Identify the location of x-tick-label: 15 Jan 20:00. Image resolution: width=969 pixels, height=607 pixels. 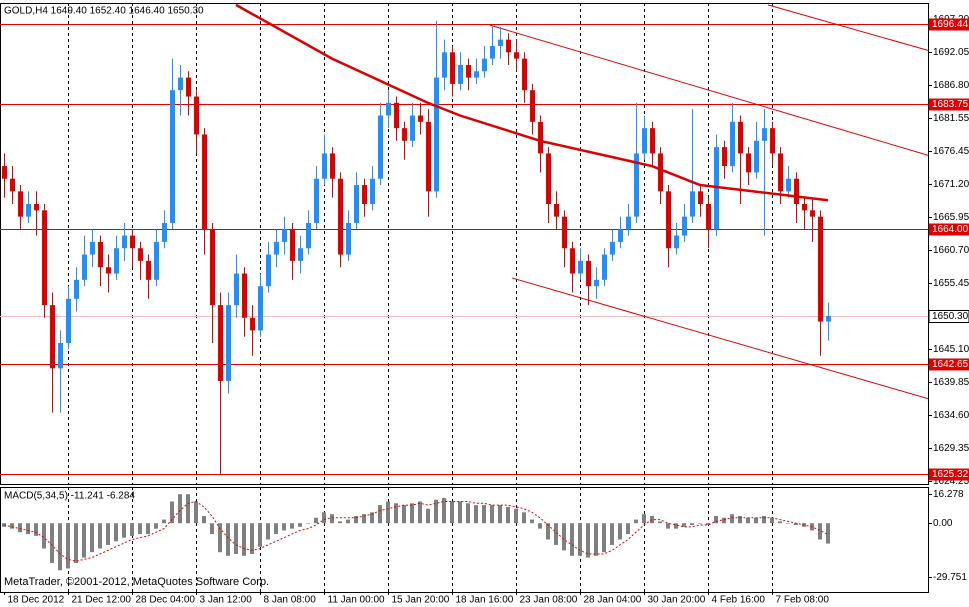
(421, 600).